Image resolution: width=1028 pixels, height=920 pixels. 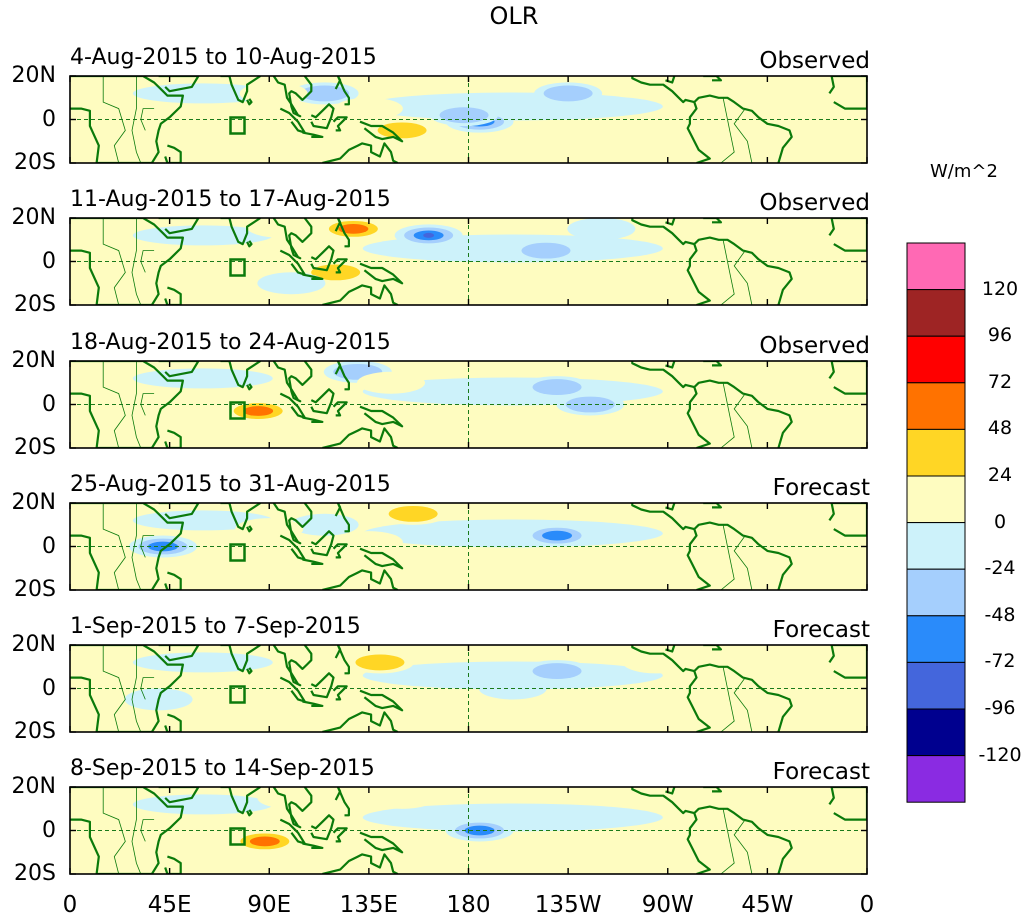 What do you see at coordinates (1000, 661) in the screenshot?
I see `colorbar-level-label: -72` at bounding box center [1000, 661].